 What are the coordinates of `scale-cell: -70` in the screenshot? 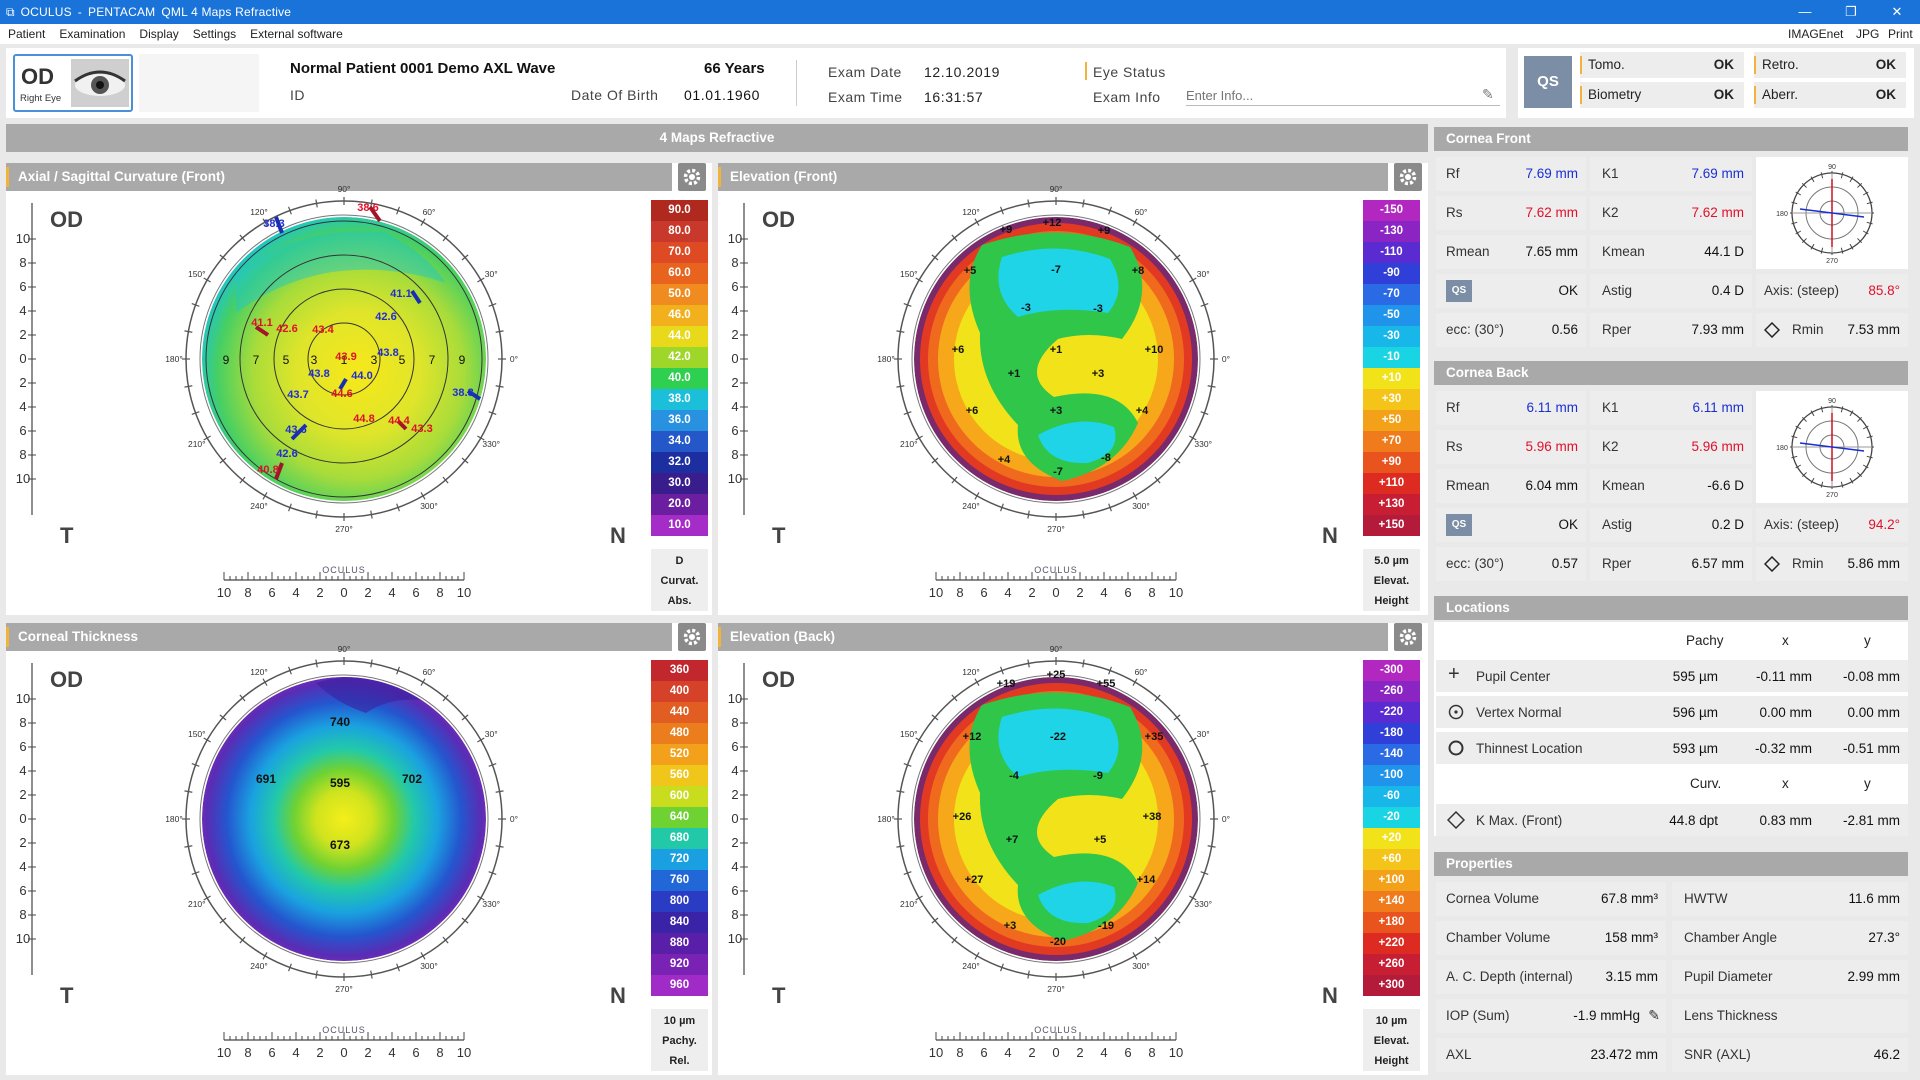 It's located at (1391, 294).